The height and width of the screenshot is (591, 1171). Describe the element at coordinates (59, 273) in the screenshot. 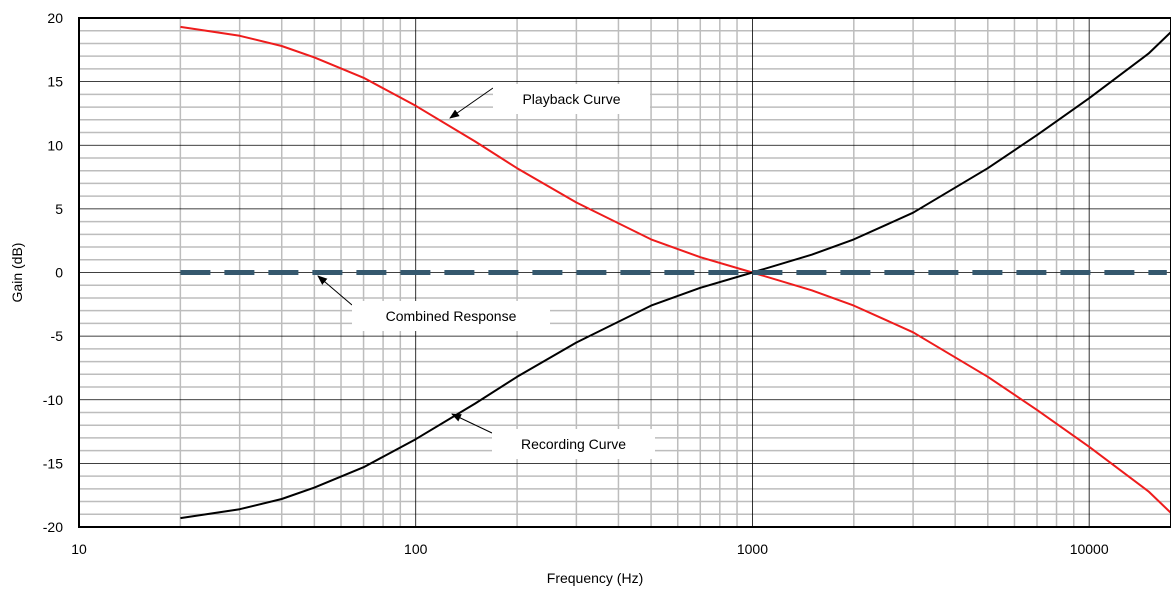

I see `y-tick-label: 0` at that location.